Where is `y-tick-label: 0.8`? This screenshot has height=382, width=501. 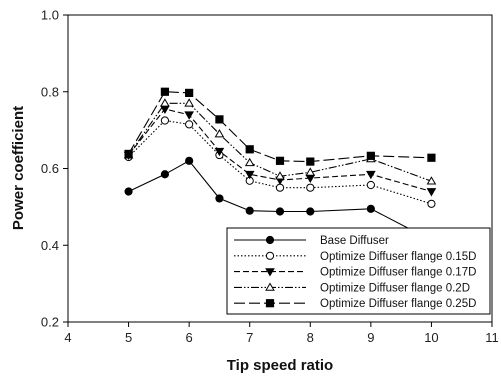
y-tick-label: 0.8 is located at coordinates (50, 91).